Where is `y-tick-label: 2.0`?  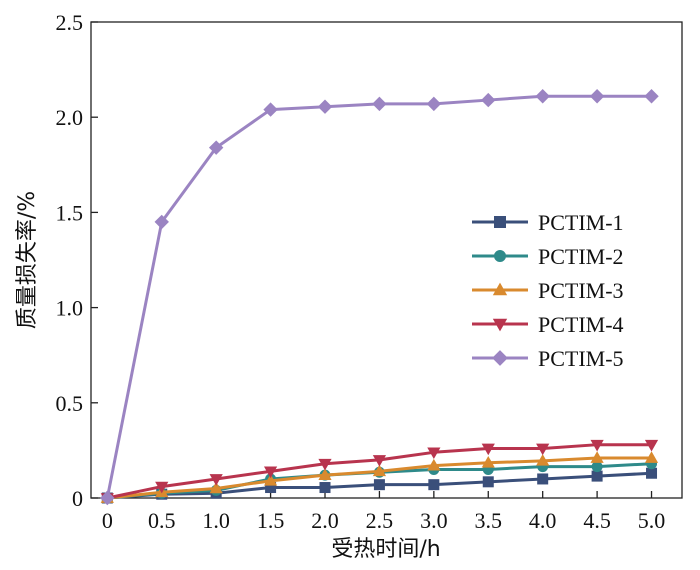 y-tick-label: 2.0 is located at coordinates (70, 117).